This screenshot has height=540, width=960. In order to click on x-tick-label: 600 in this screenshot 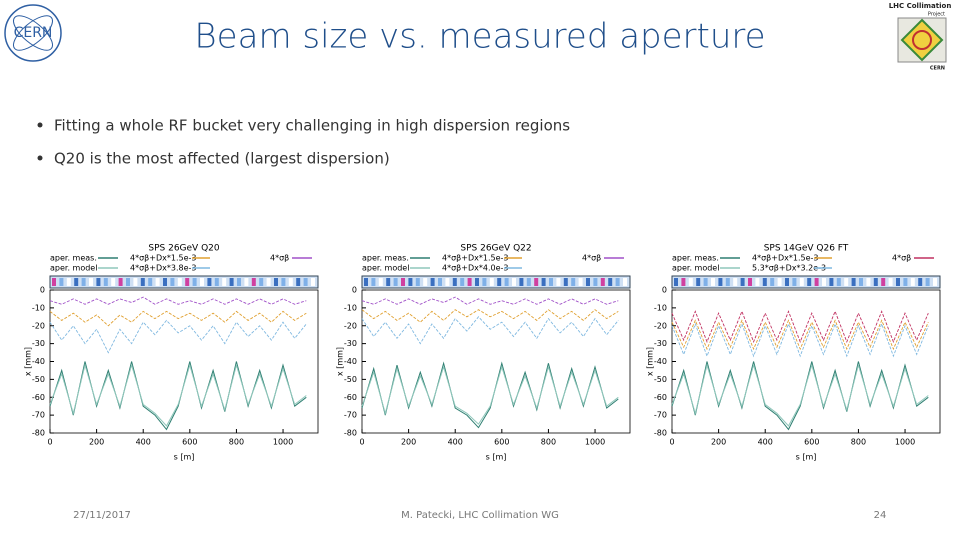, I will do `click(189, 442)`.